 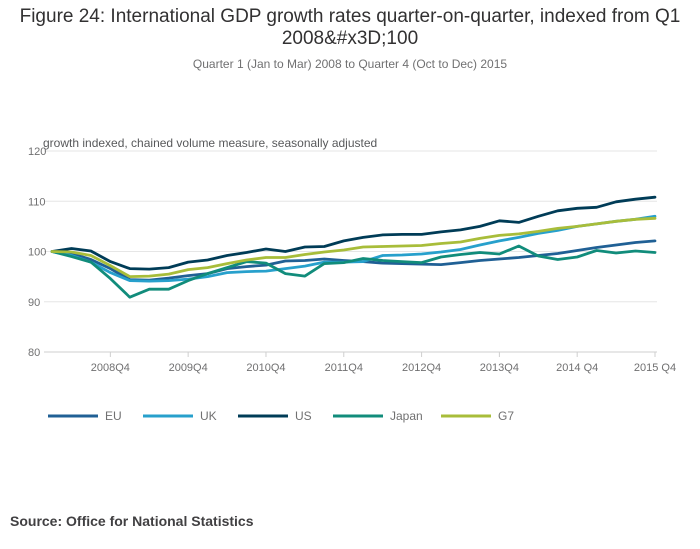 I want to click on y-tick-label: 100, so click(x=37, y=253).